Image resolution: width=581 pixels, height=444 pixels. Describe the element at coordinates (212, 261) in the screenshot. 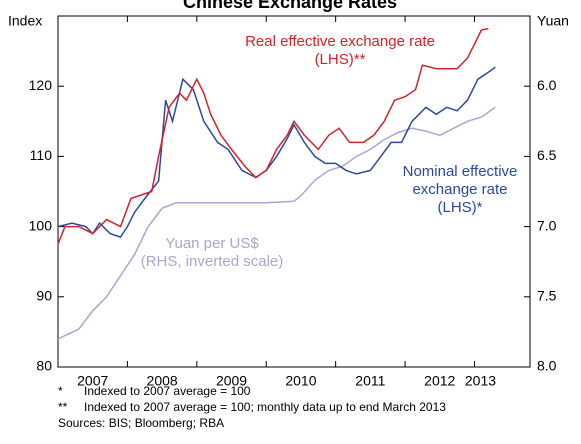

I see `series-label: (RHS, inverted scale)` at that location.